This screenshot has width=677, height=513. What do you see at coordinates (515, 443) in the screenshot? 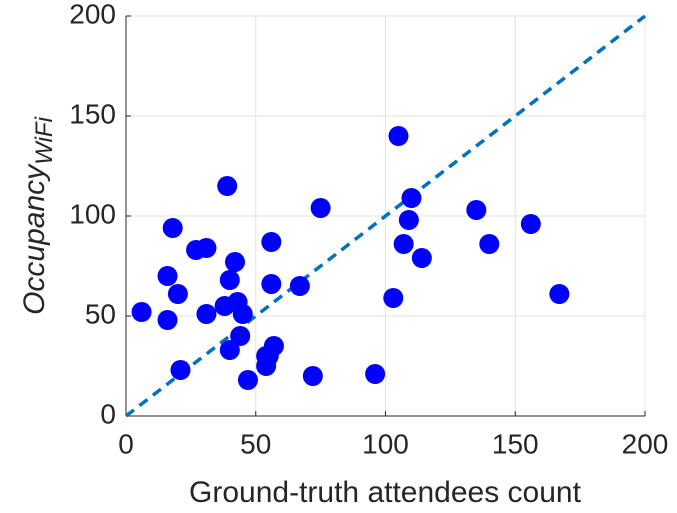
I see `x-tick-label: 150` at bounding box center [515, 443].